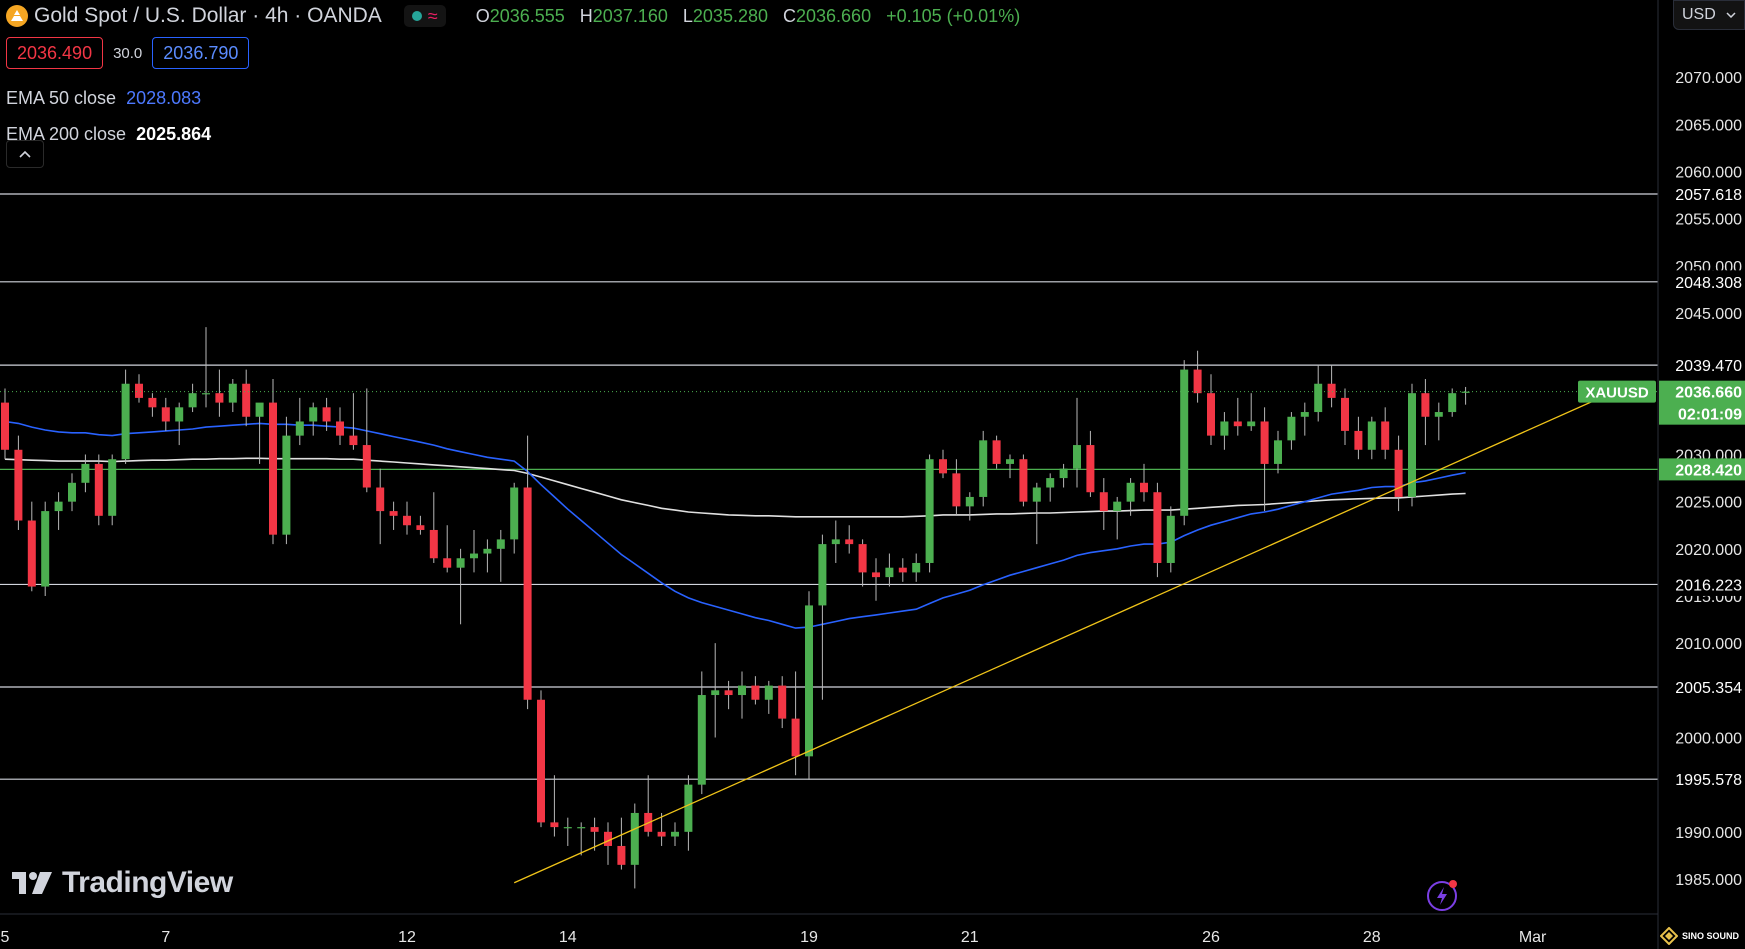  I want to click on currency-select: USD, so click(1709, 15).